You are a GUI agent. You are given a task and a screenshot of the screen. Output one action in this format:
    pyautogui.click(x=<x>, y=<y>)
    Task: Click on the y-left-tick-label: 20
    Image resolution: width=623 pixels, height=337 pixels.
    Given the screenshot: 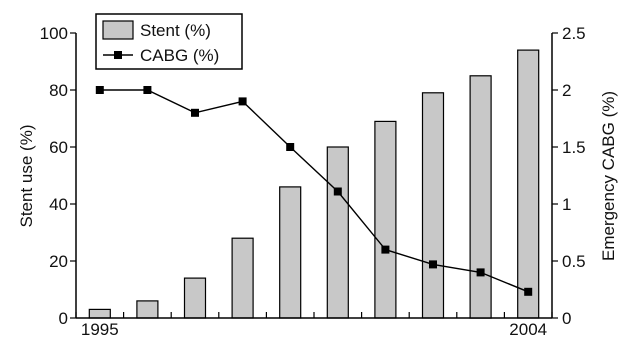 What is the action you would take?
    pyautogui.click(x=58, y=261)
    